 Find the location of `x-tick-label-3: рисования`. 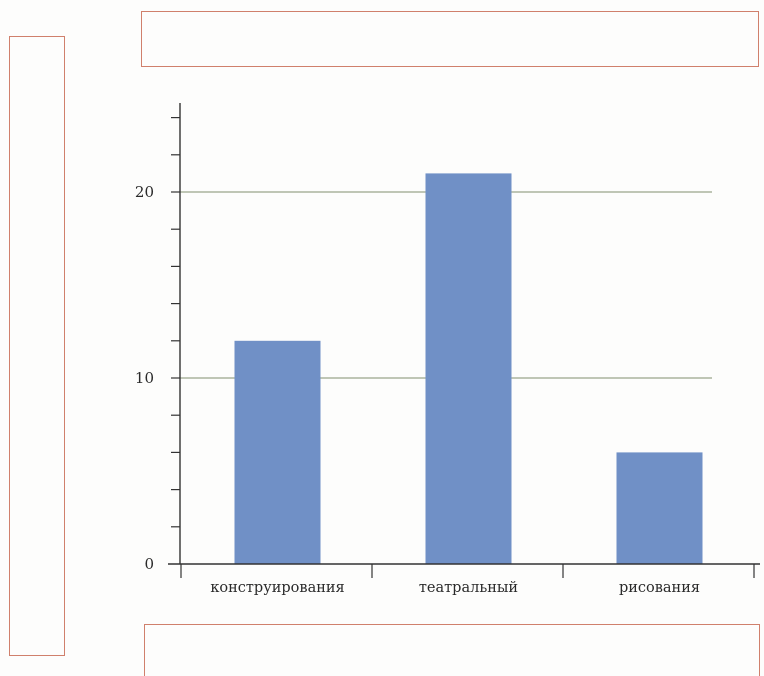

x-tick-label-3: рисования is located at coordinates (659, 588).